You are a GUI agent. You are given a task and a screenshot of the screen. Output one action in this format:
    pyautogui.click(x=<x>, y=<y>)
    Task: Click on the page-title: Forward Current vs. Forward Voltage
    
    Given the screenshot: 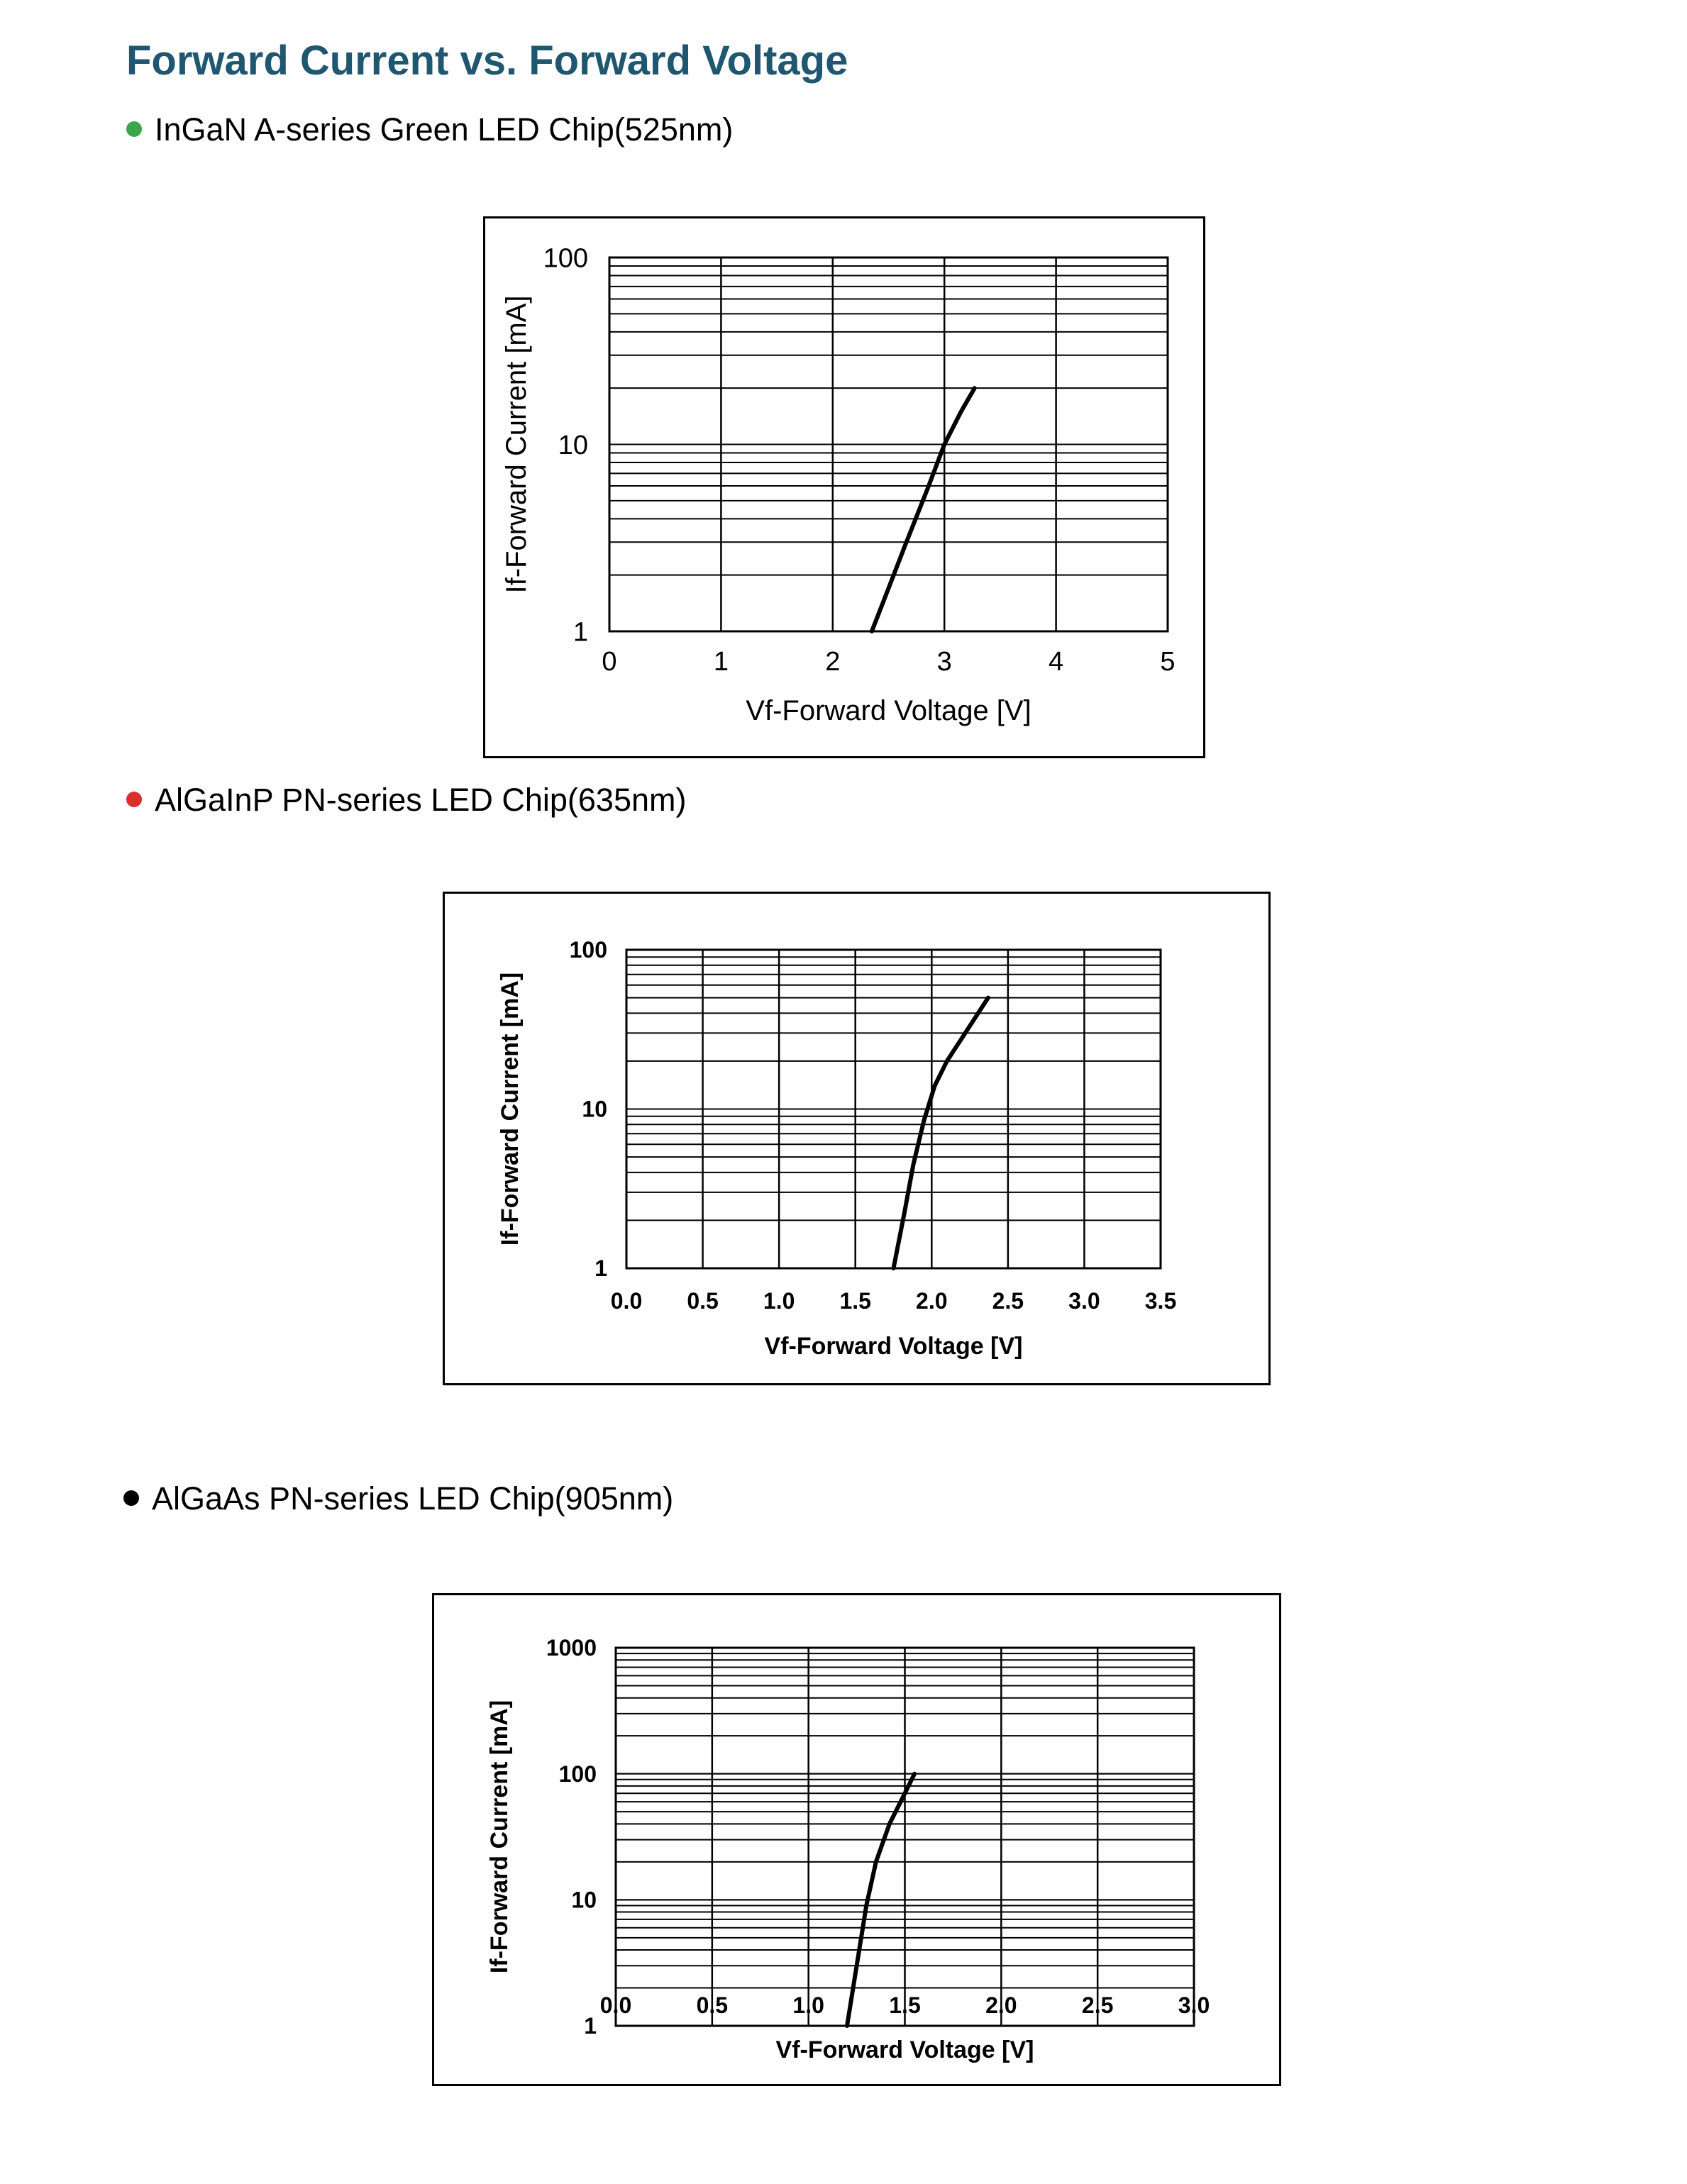 What is the action you would take?
    pyautogui.click(x=487, y=61)
    